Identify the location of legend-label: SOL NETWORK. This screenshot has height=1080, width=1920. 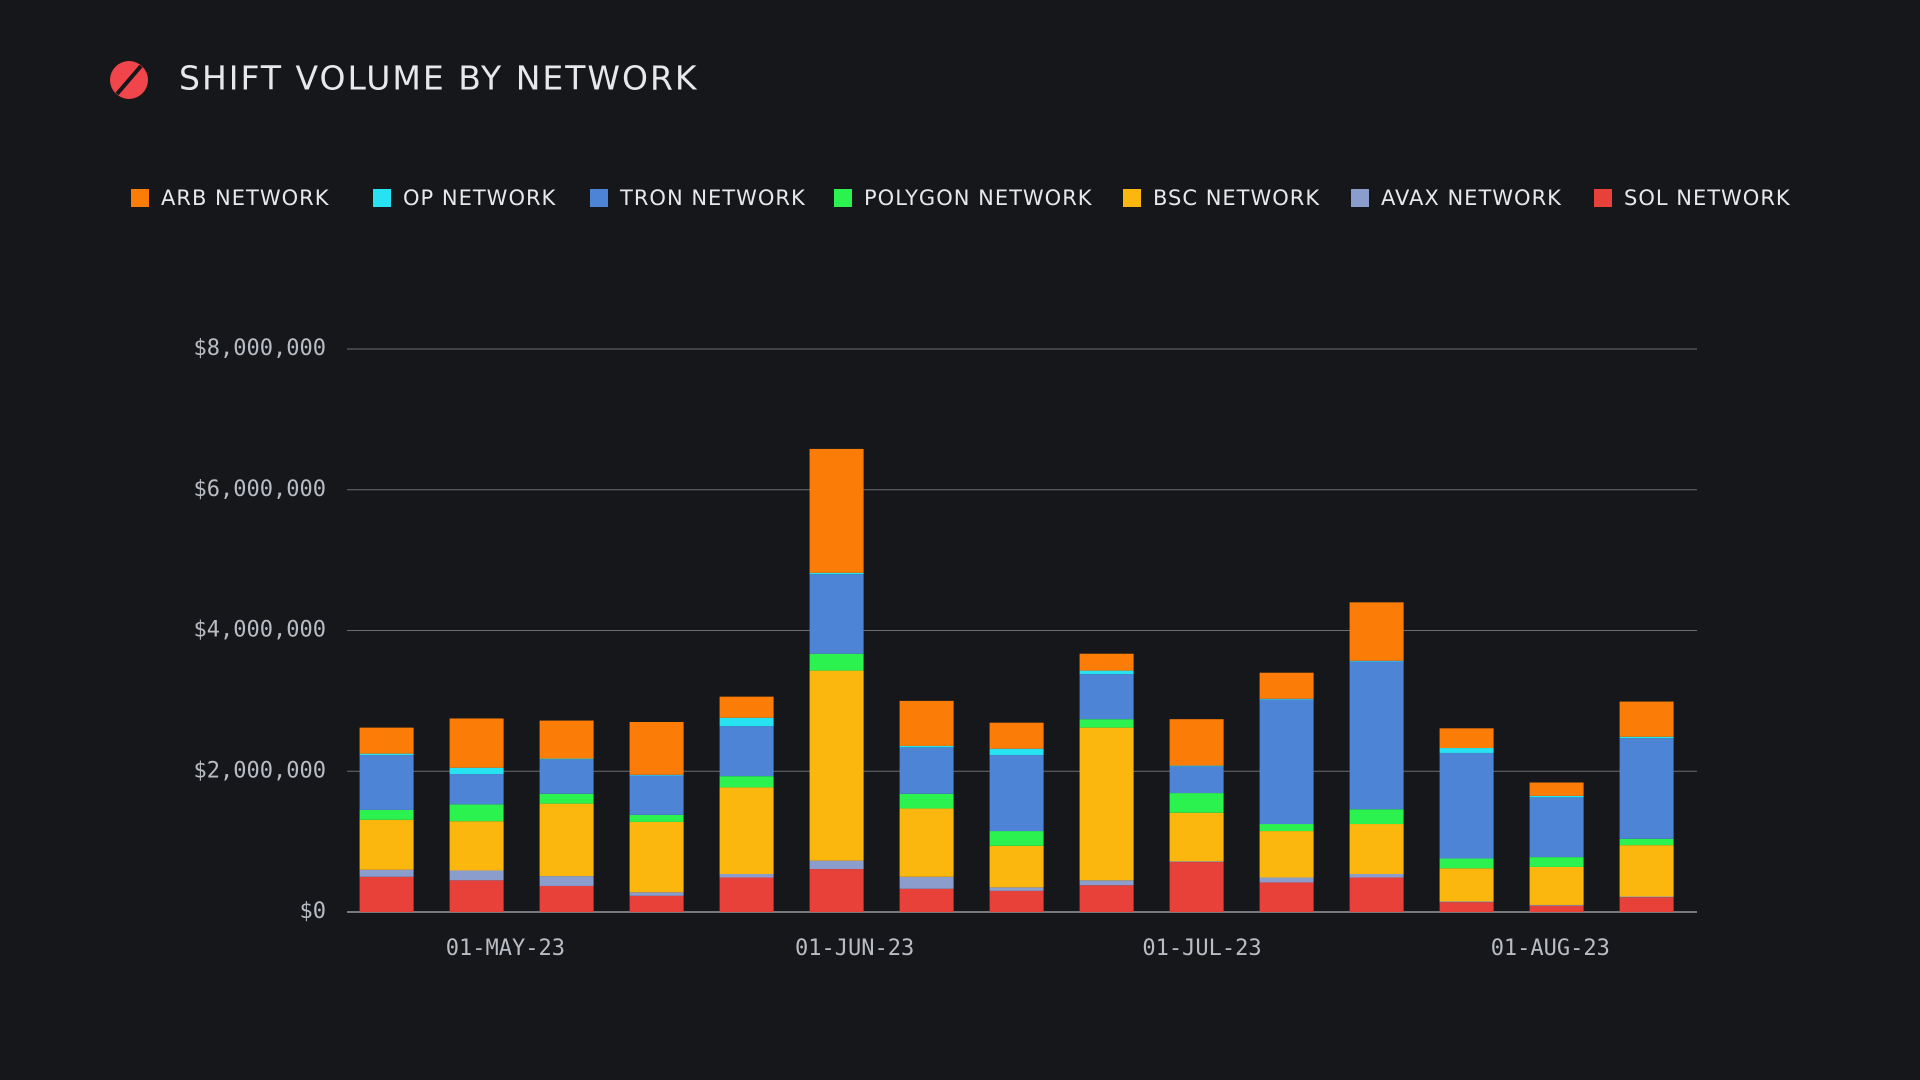
(1707, 198).